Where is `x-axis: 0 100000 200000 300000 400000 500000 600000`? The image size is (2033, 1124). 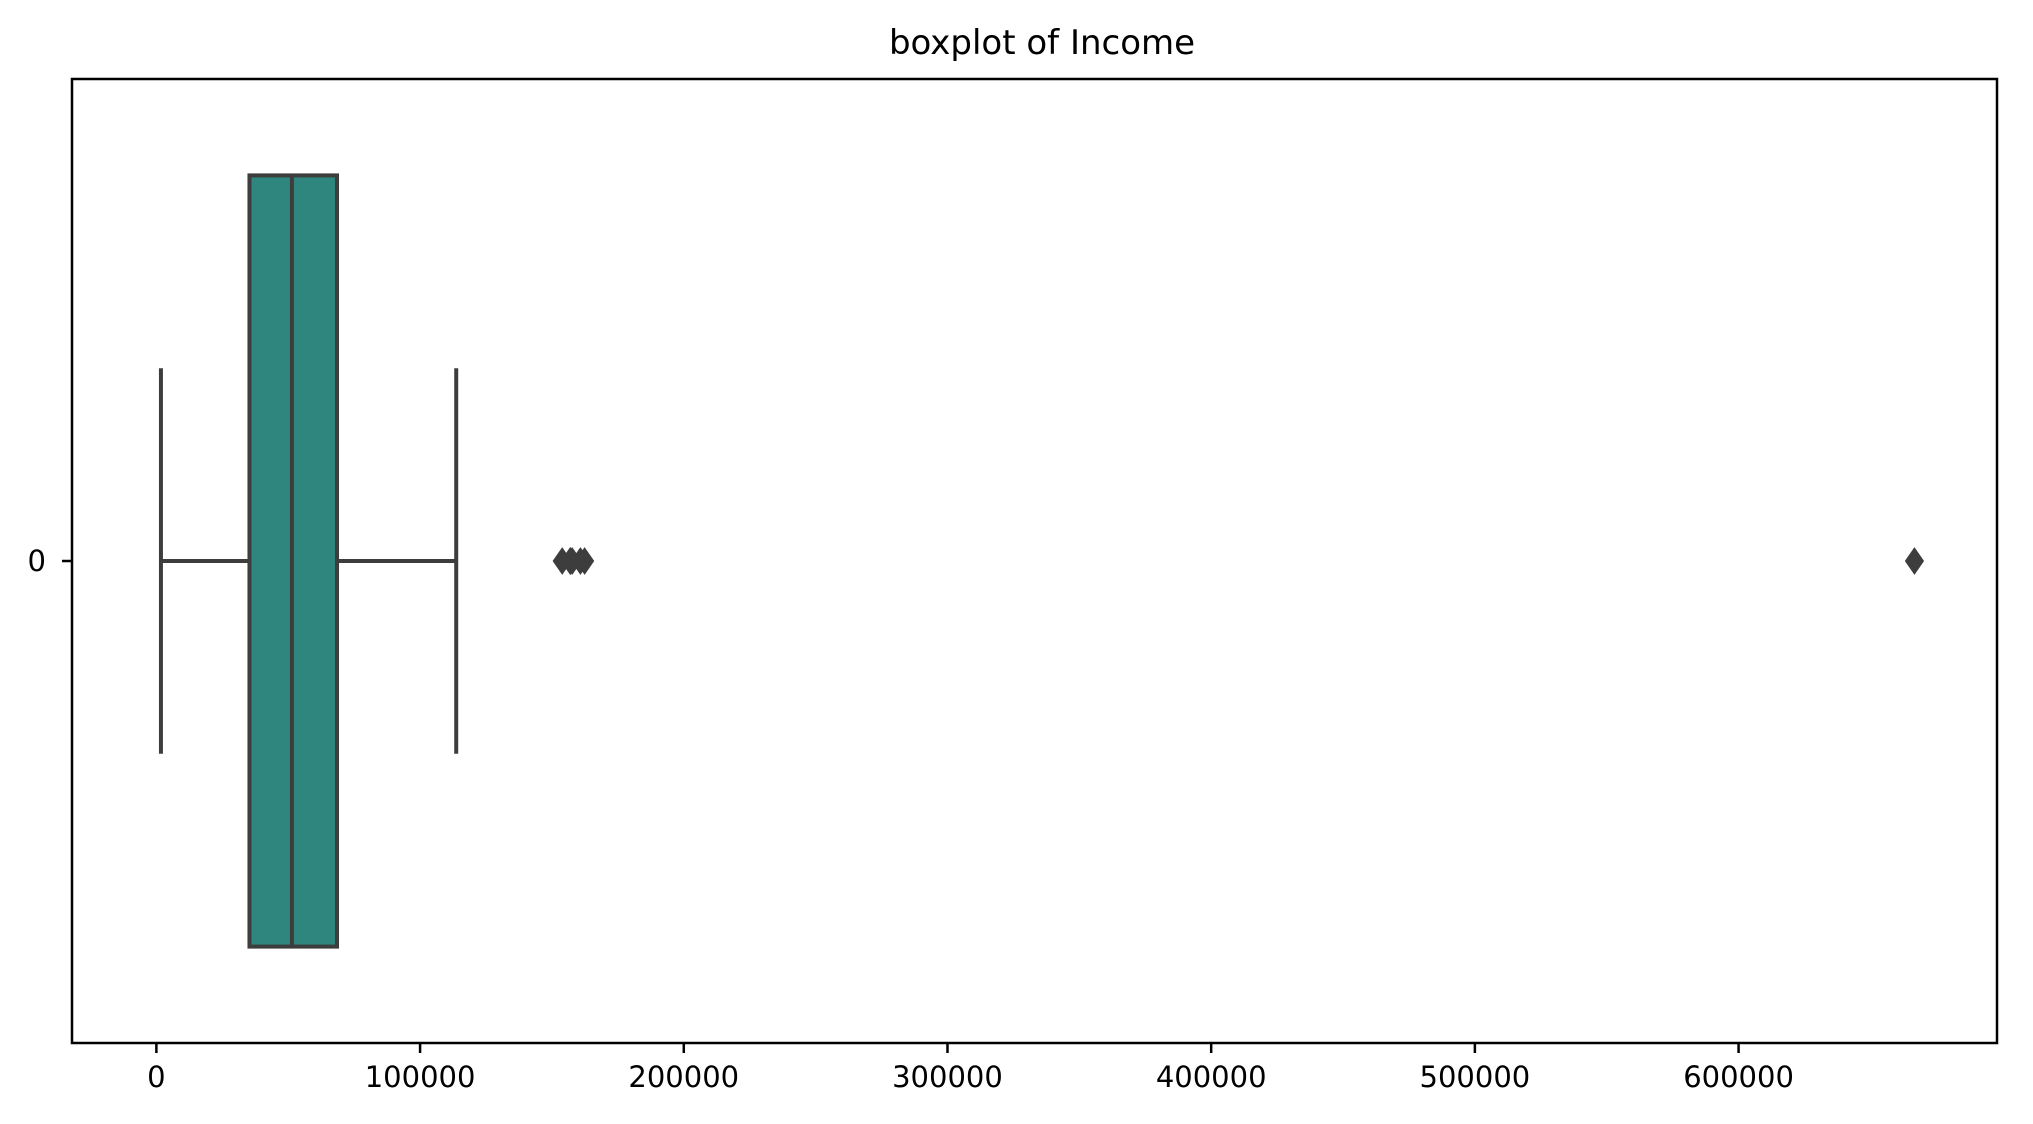 x-axis: 0 100000 200000 300000 400000 500000 600000 is located at coordinates (970, 1068).